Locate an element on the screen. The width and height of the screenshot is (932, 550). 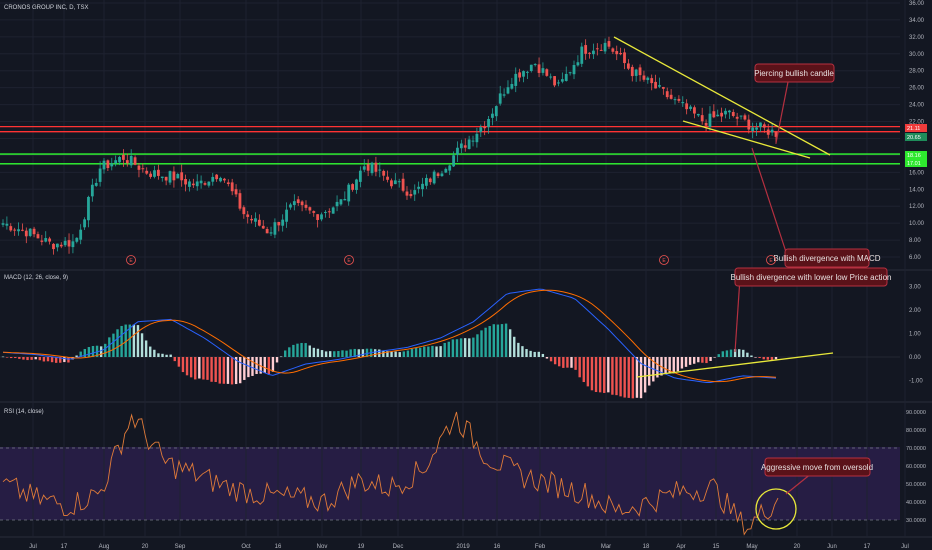
earnings-marker-label: E is located at coordinates (349, 261).